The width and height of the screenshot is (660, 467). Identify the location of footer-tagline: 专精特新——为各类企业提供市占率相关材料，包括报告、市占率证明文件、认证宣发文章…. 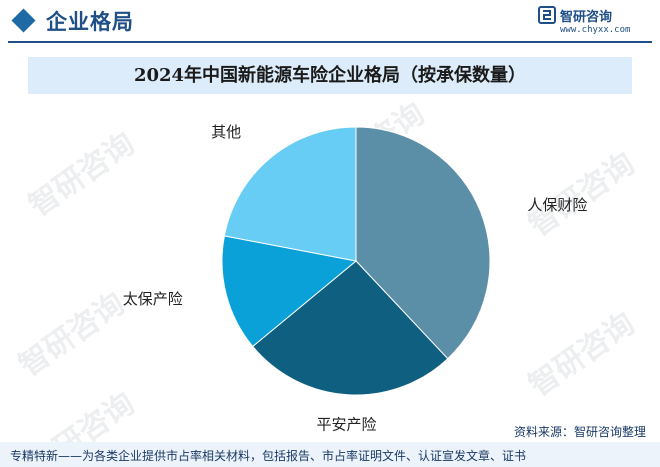
(268, 456).